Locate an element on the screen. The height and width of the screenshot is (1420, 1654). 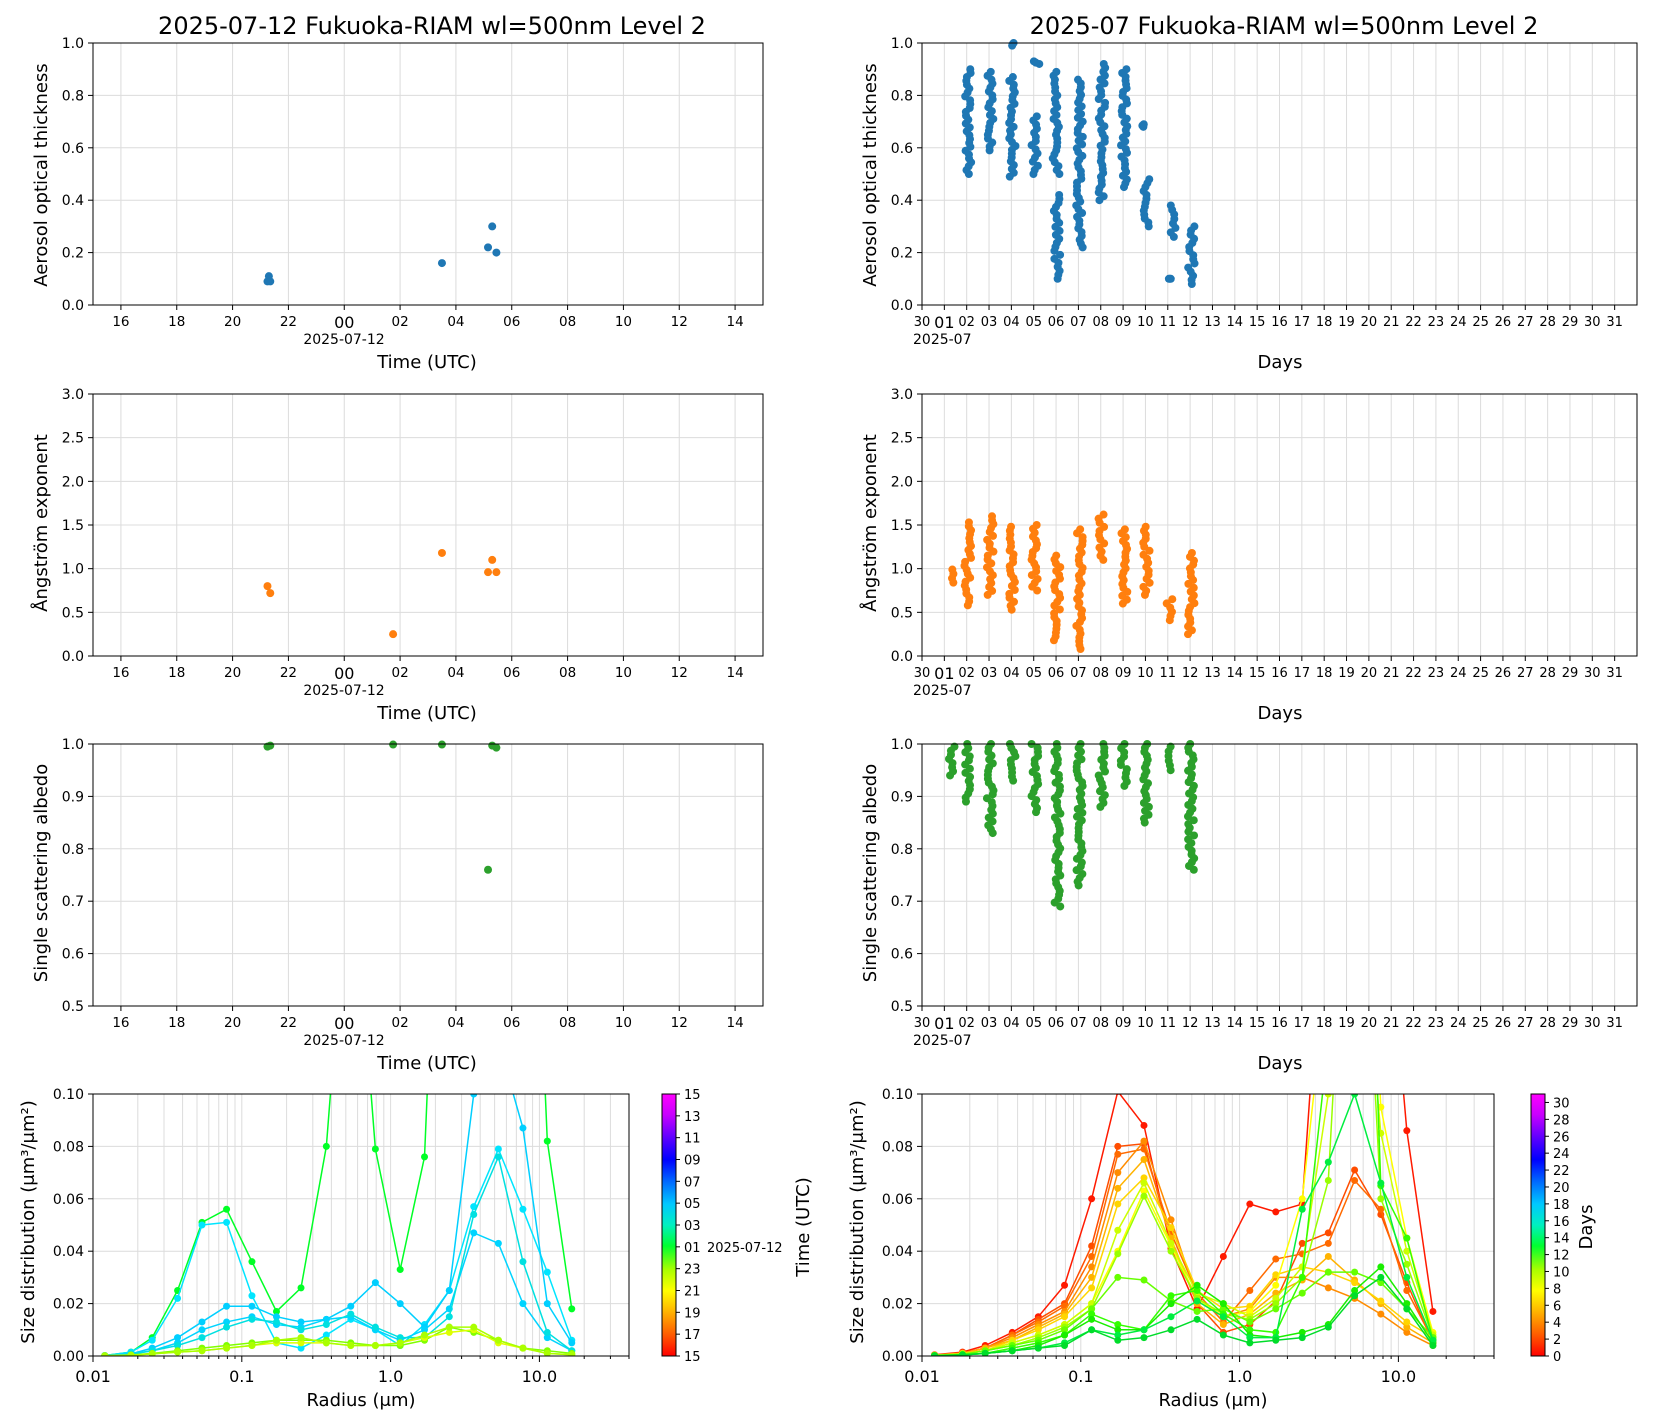
monthly-aod-x-tick-label: 27 is located at coordinates (1525, 322).